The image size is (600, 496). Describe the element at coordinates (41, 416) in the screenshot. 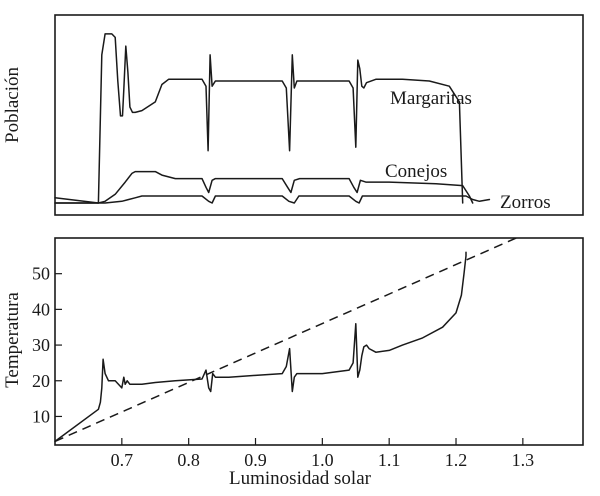

I see `y-tick-label: 10` at that location.